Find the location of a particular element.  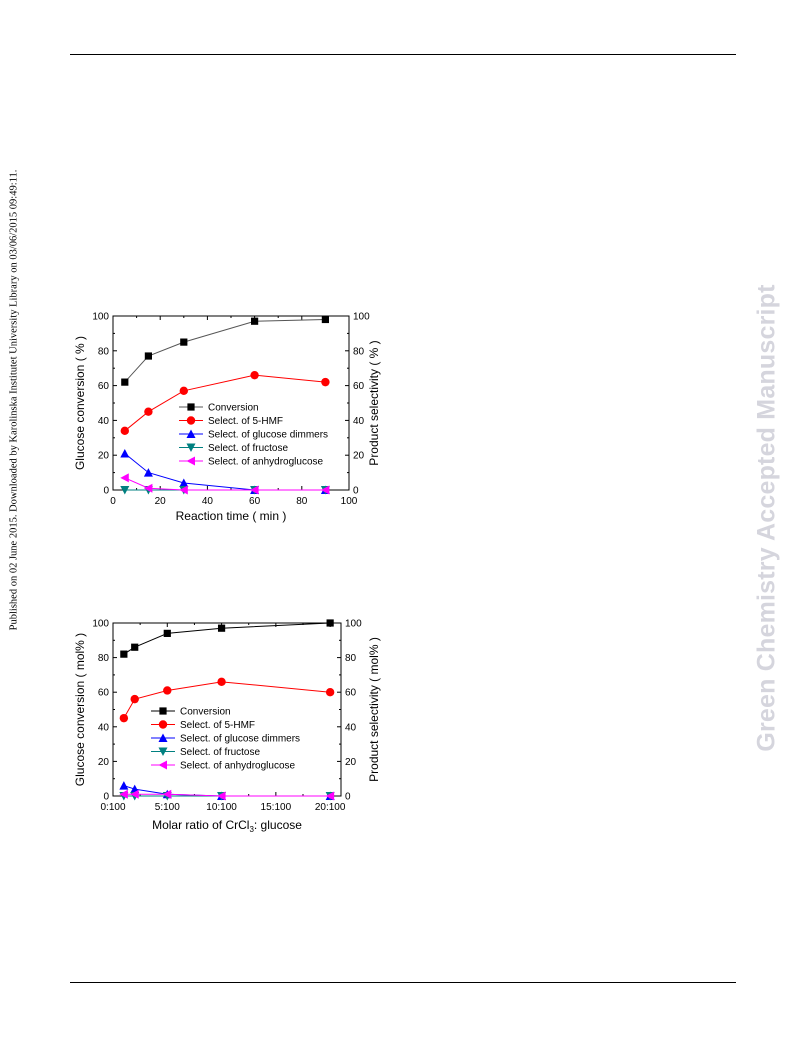

y-axis-label-right: Product selectivity ( % ) is located at coordinates (374, 402).